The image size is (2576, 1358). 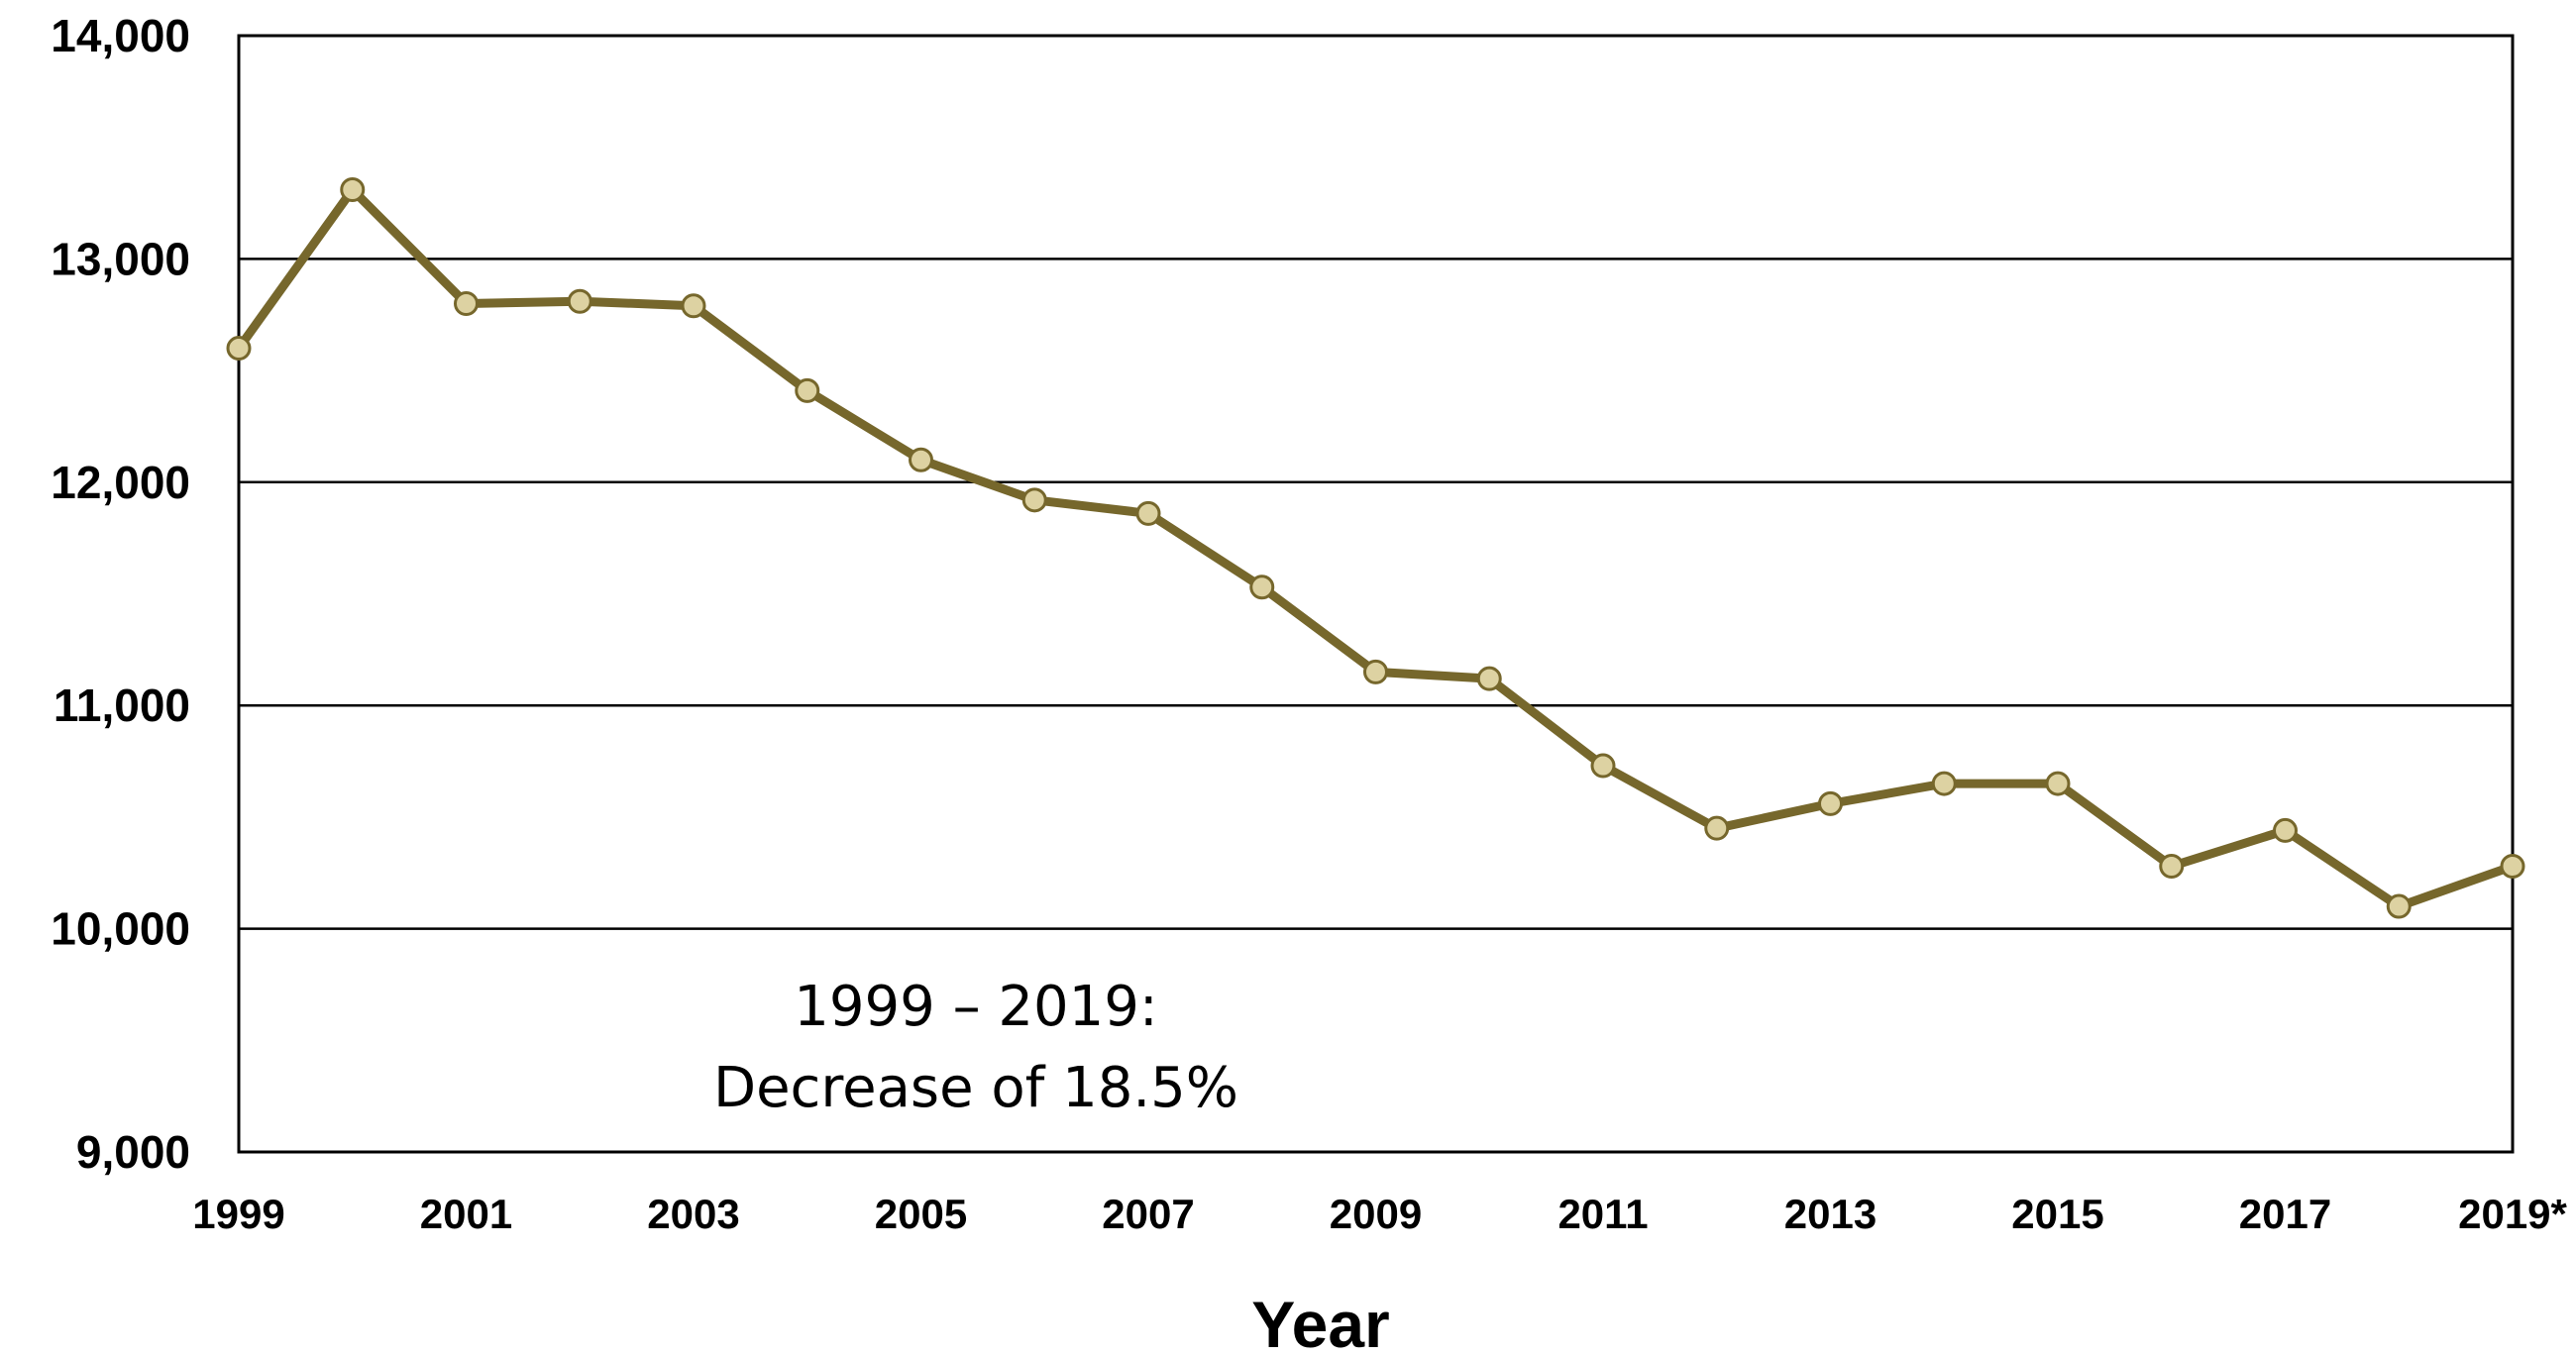 What do you see at coordinates (693, 1214) in the screenshot?
I see `x-tick-label-2: 2003` at bounding box center [693, 1214].